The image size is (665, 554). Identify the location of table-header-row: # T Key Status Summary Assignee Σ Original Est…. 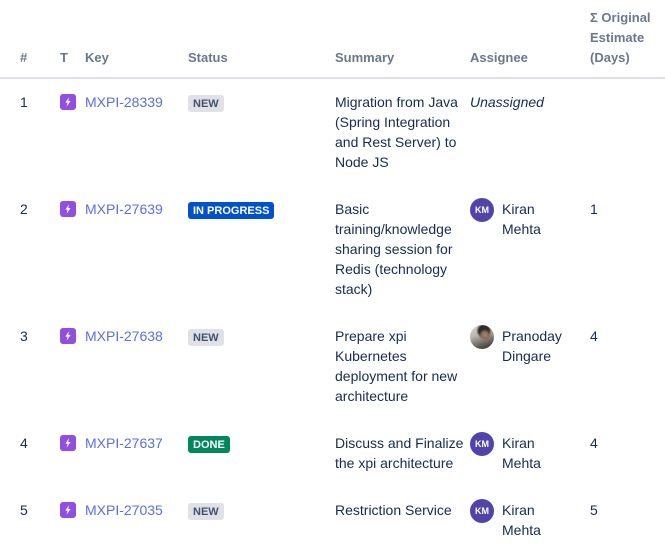
(332, 39).